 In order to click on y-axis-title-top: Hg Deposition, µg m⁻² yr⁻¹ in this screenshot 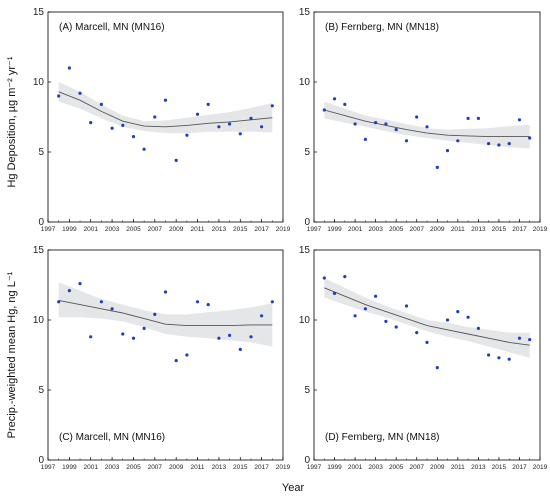, I will do `click(12, 121)`.